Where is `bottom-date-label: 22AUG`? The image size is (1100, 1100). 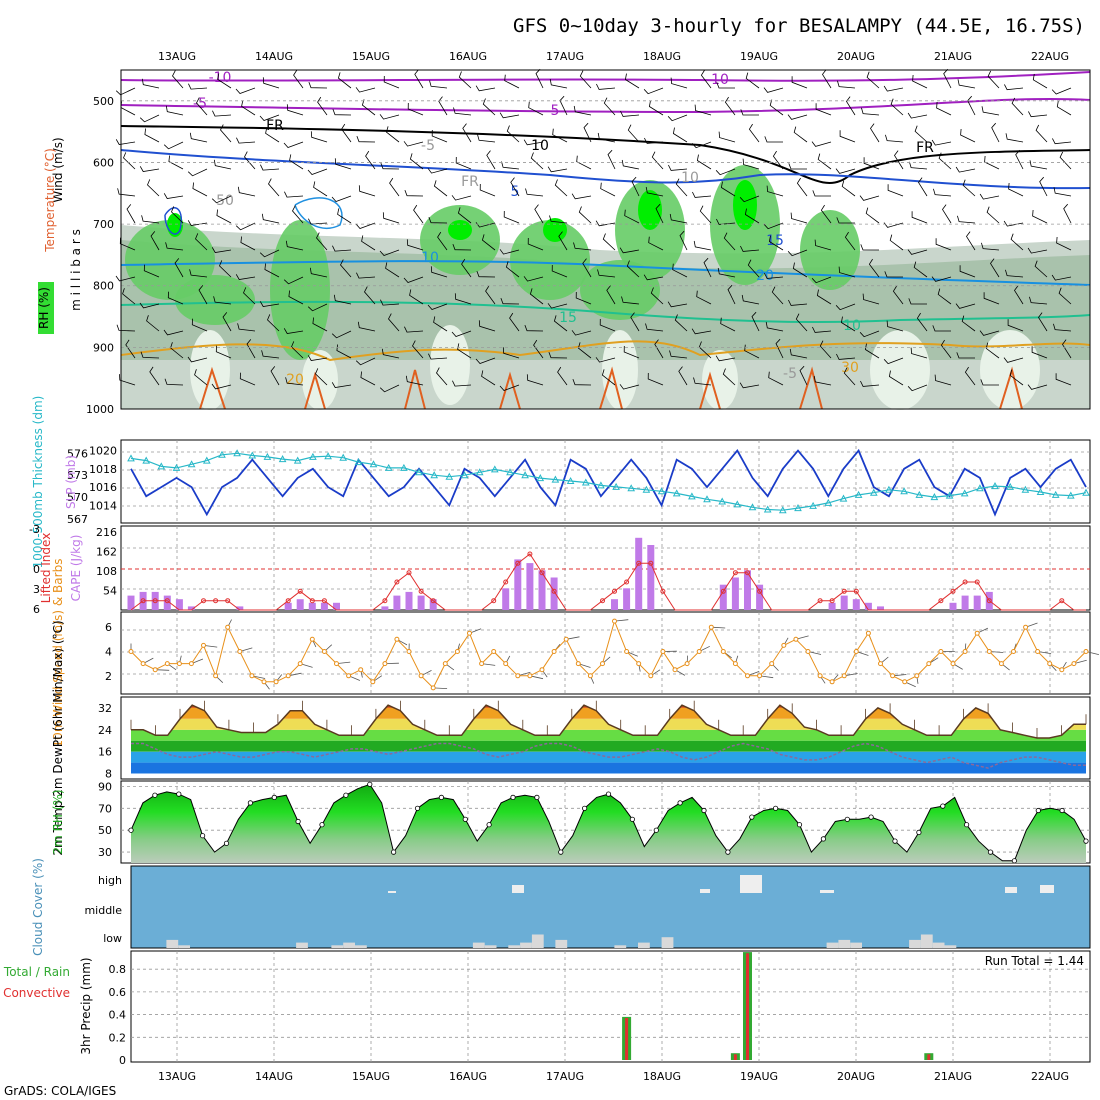
bottom-date-label: 22AUG is located at coordinates (1050, 1076).